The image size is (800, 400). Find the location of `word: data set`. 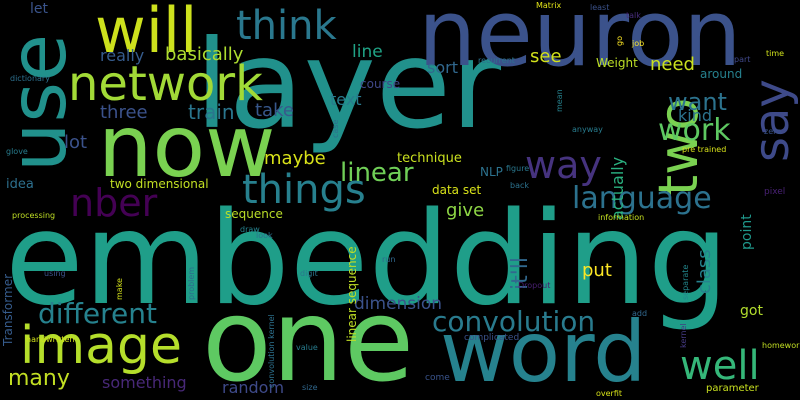

word: data set is located at coordinates (457, 190).